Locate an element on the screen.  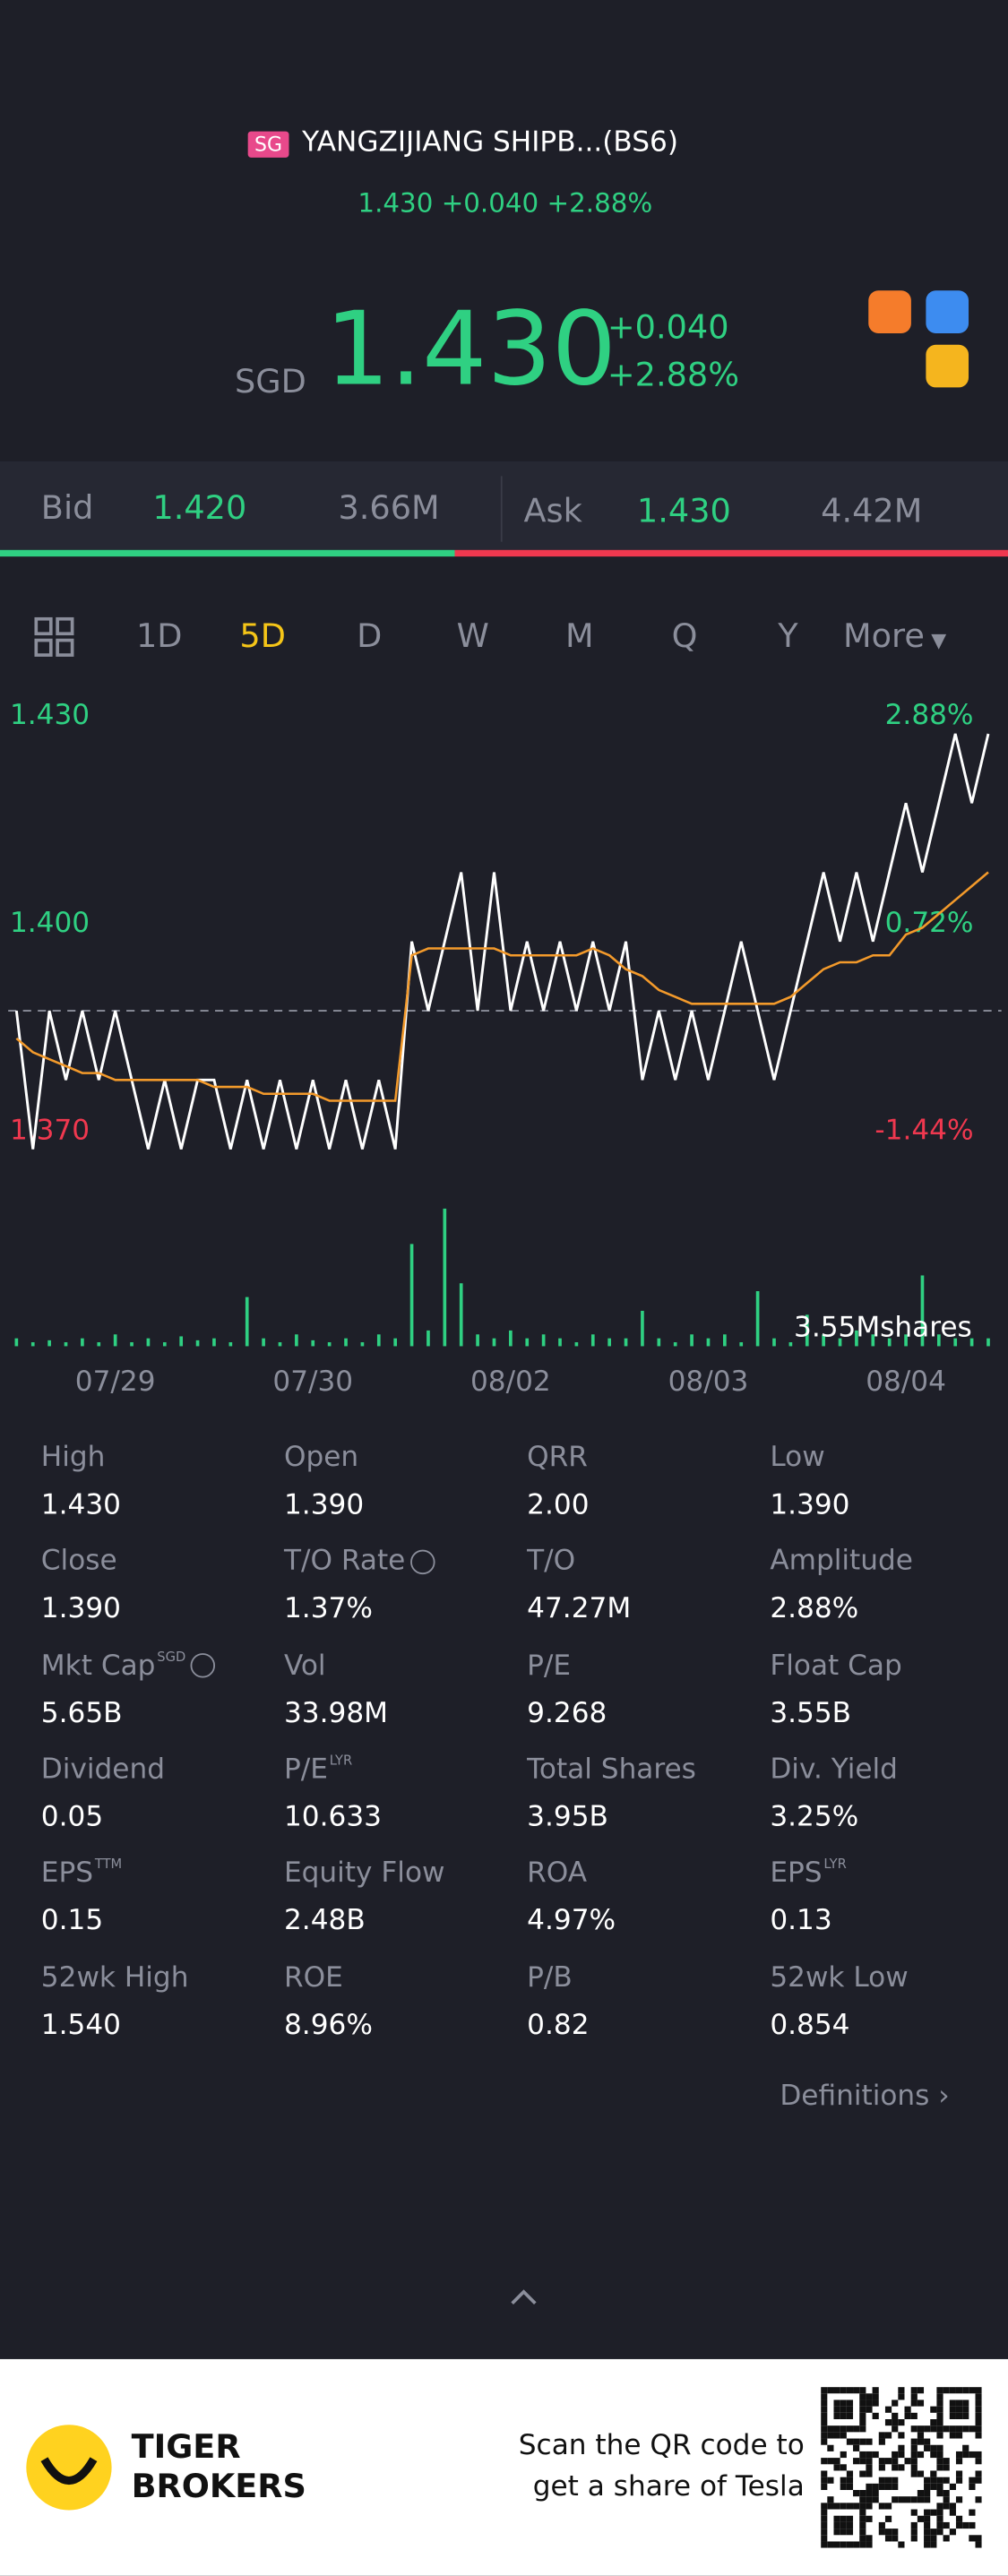
stat-value: 2.48B is located at coordinates (324, 1921).